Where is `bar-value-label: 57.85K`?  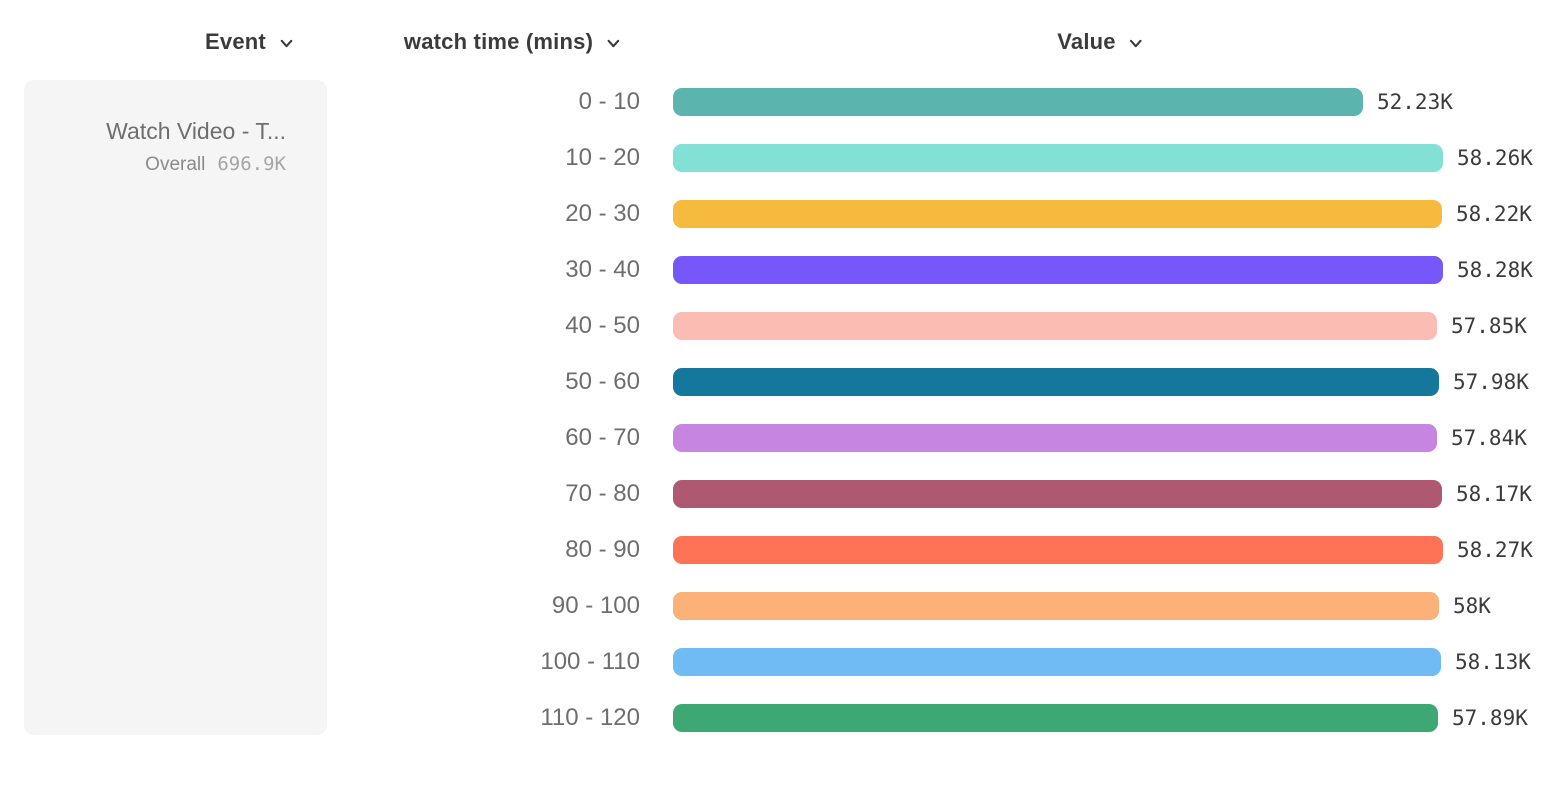 bar-value-label: 57.85K is located at coordinates (1489, 326).